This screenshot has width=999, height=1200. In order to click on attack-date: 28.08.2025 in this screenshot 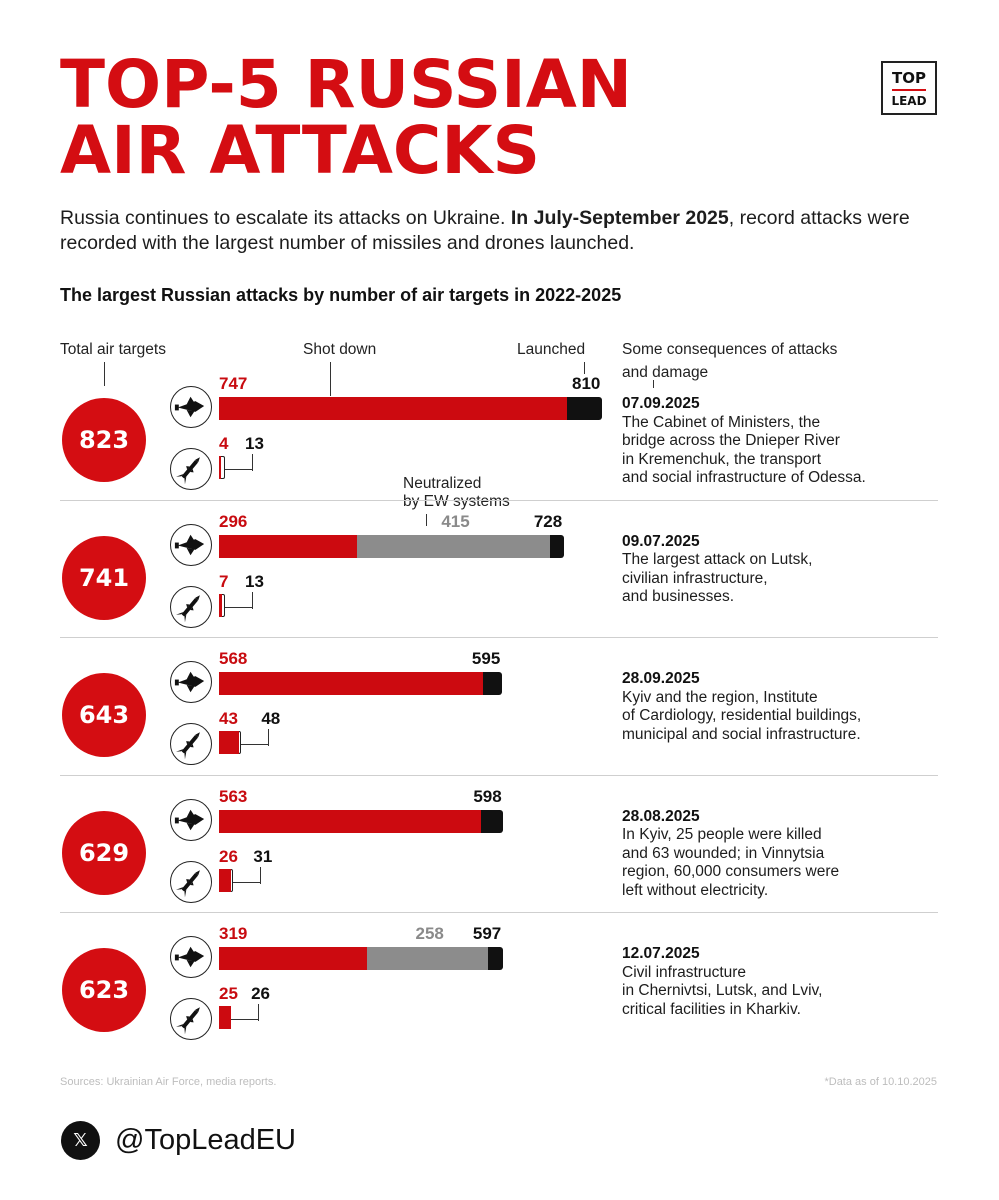, I will do `click(661, 816)`.